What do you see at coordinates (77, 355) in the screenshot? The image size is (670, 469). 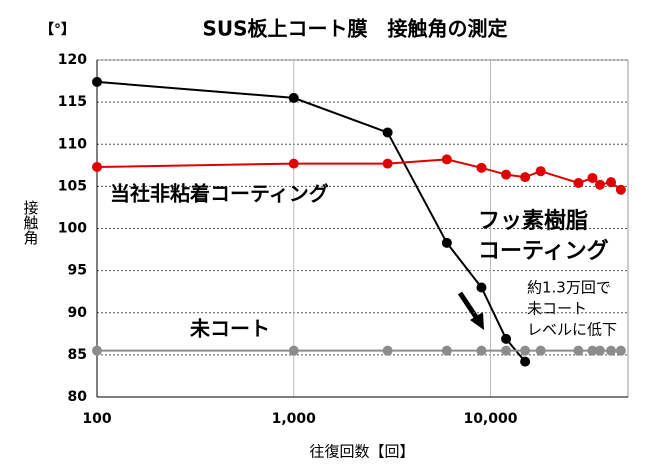 I see `y-tick-label: 85` at bounding box center [77, 355].